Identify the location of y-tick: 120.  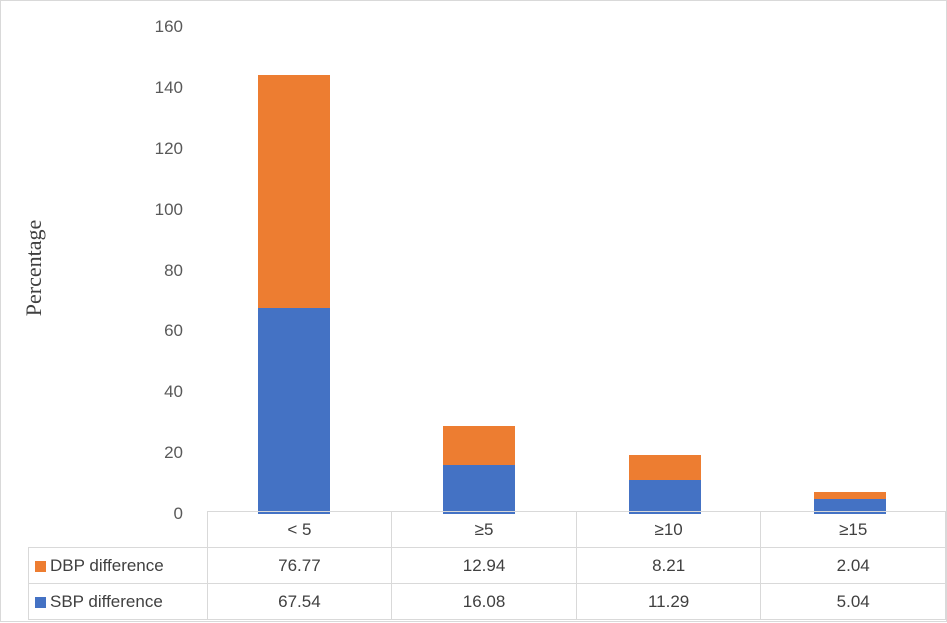
(168, 148).